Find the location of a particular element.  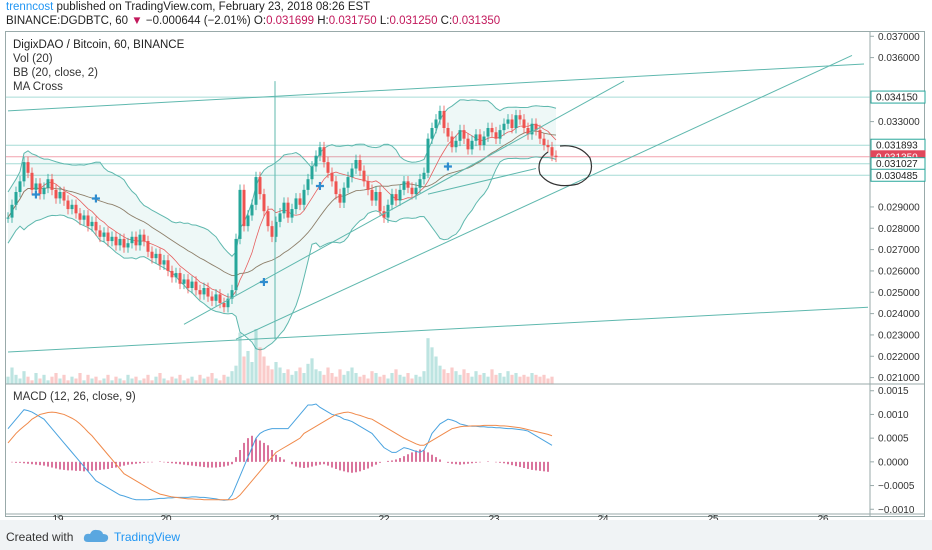

price-tick-label: 0.024000 is located at coordinates (899, 314).